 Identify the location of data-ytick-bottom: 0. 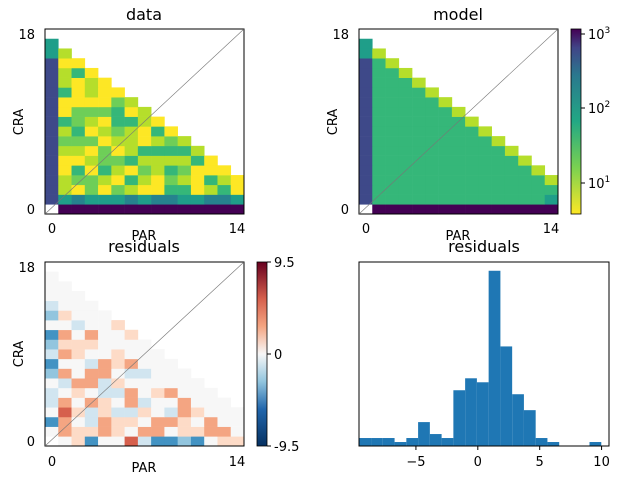
(31, 210).